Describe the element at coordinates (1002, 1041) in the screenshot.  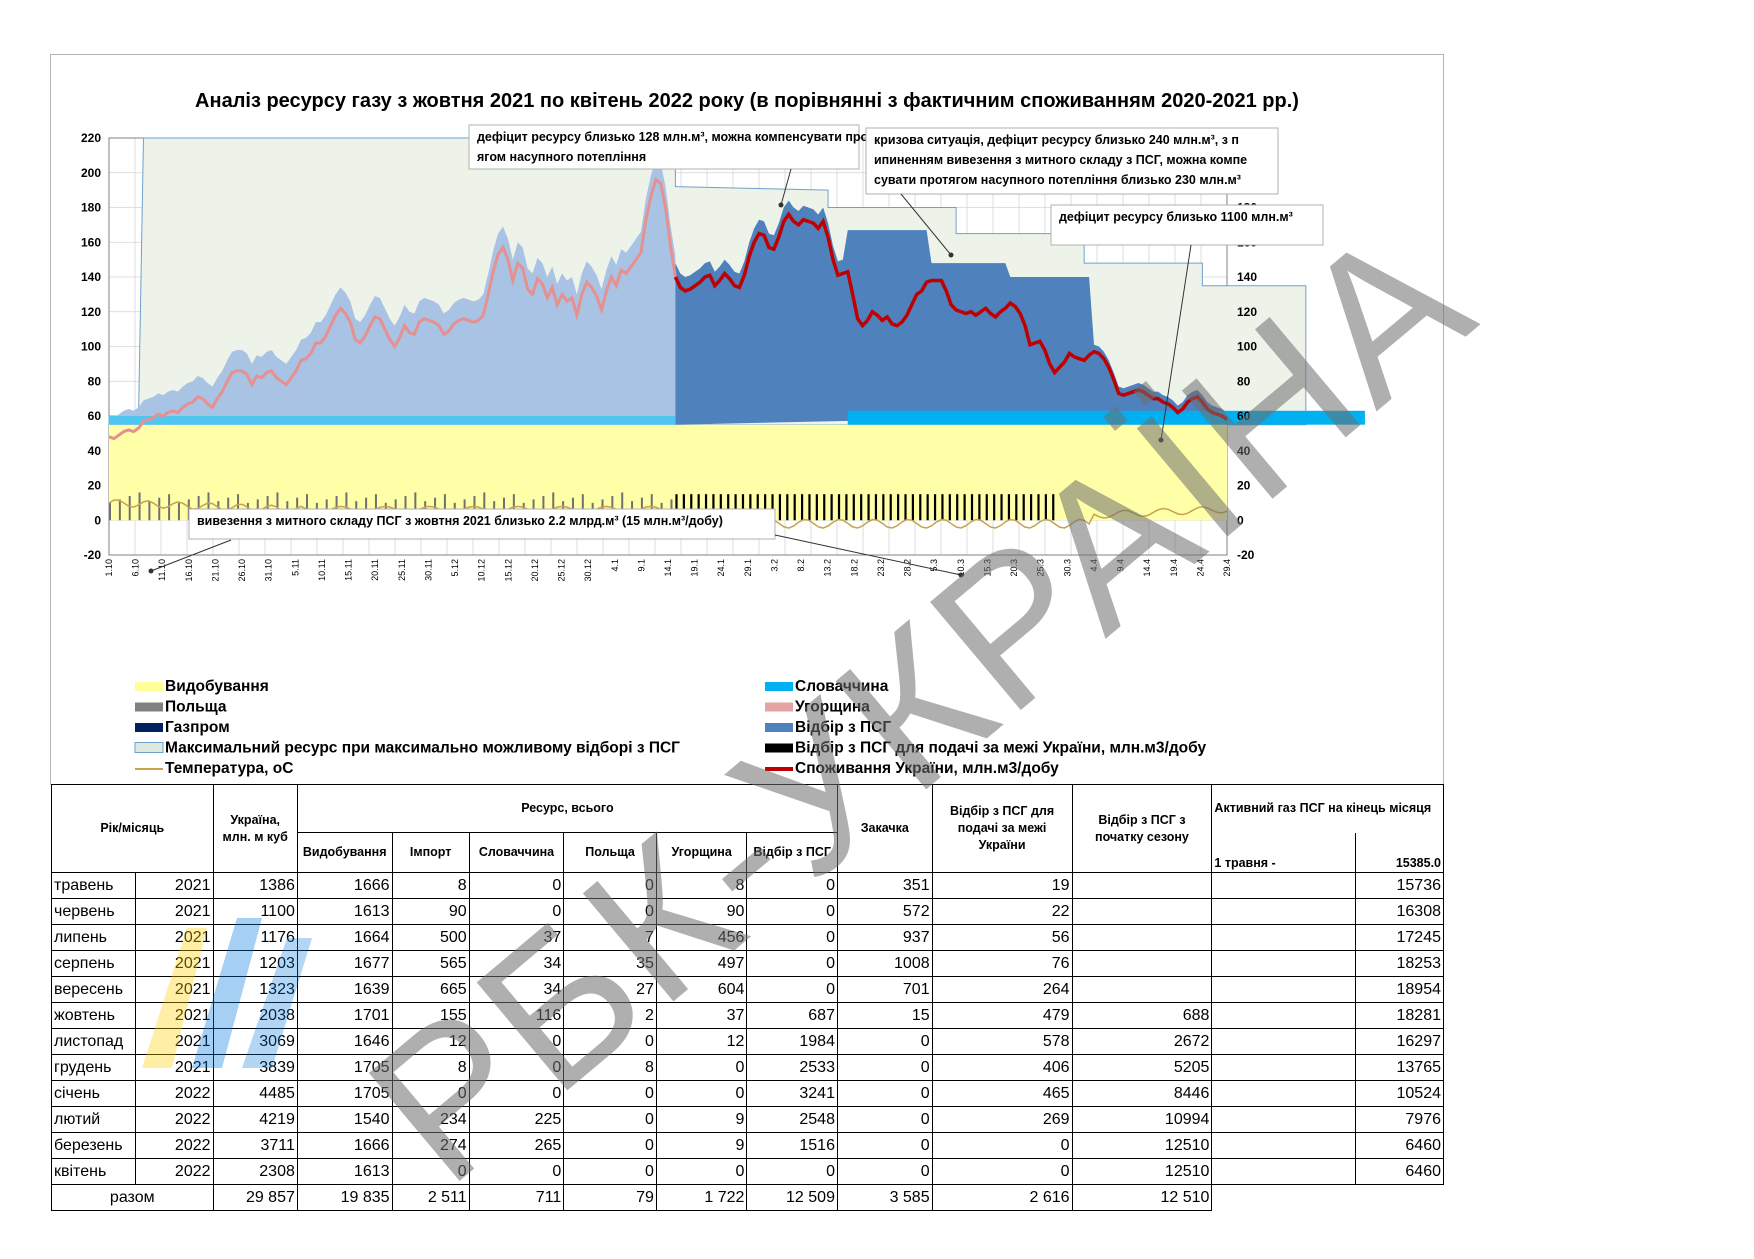
I see `table-cell: 578` at that location.